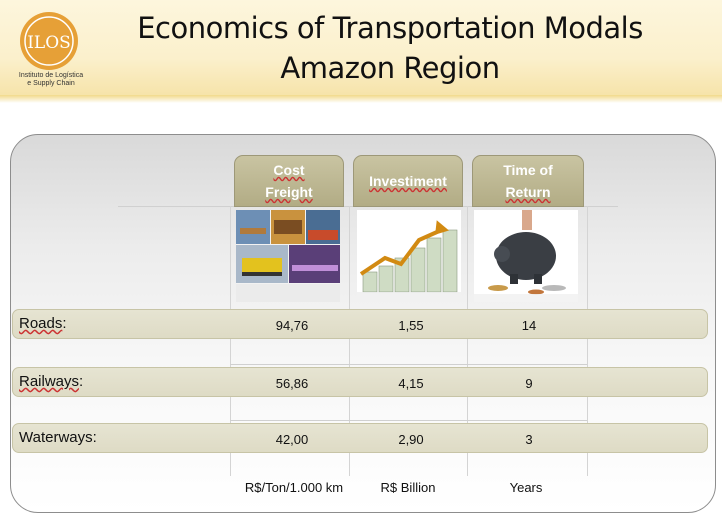  Describe the element at coordinates (294, 487) in the screenshot. I see `cost-freight-unit: R$/Ton/1.000 km` at that location.